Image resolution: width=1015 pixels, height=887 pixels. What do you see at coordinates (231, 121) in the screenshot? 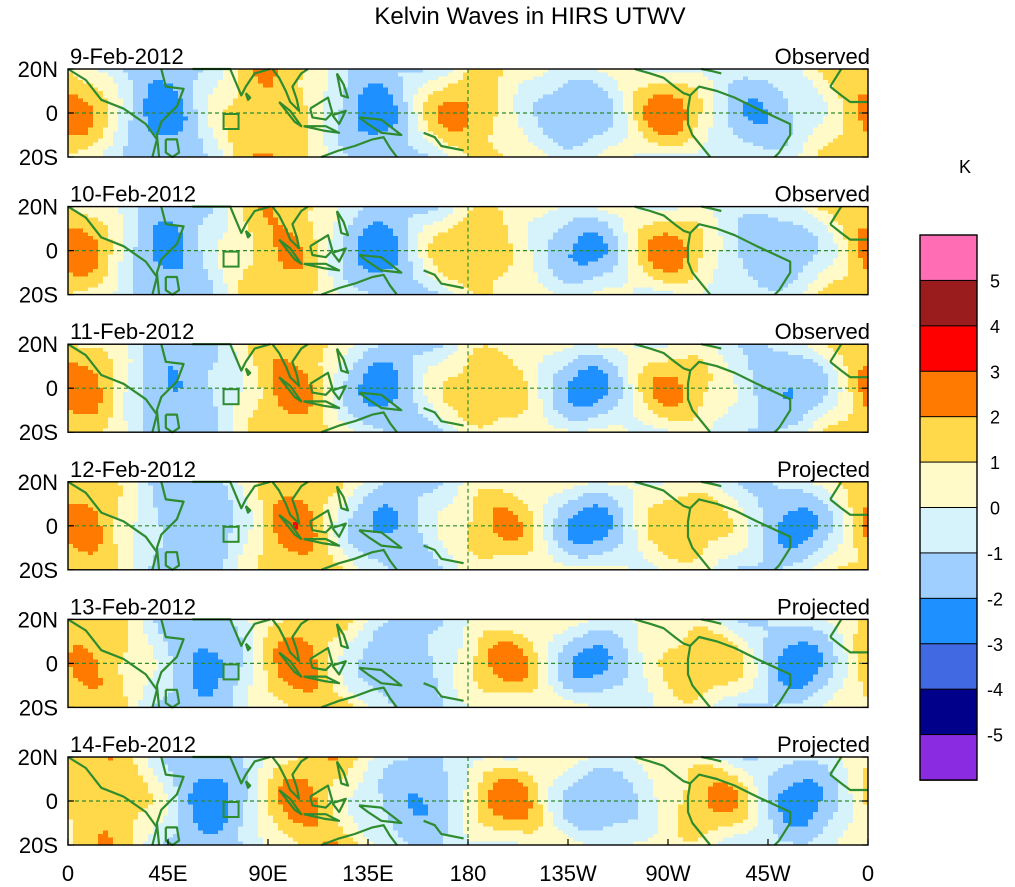
I see `region-box` at bounding box center [231, 121].